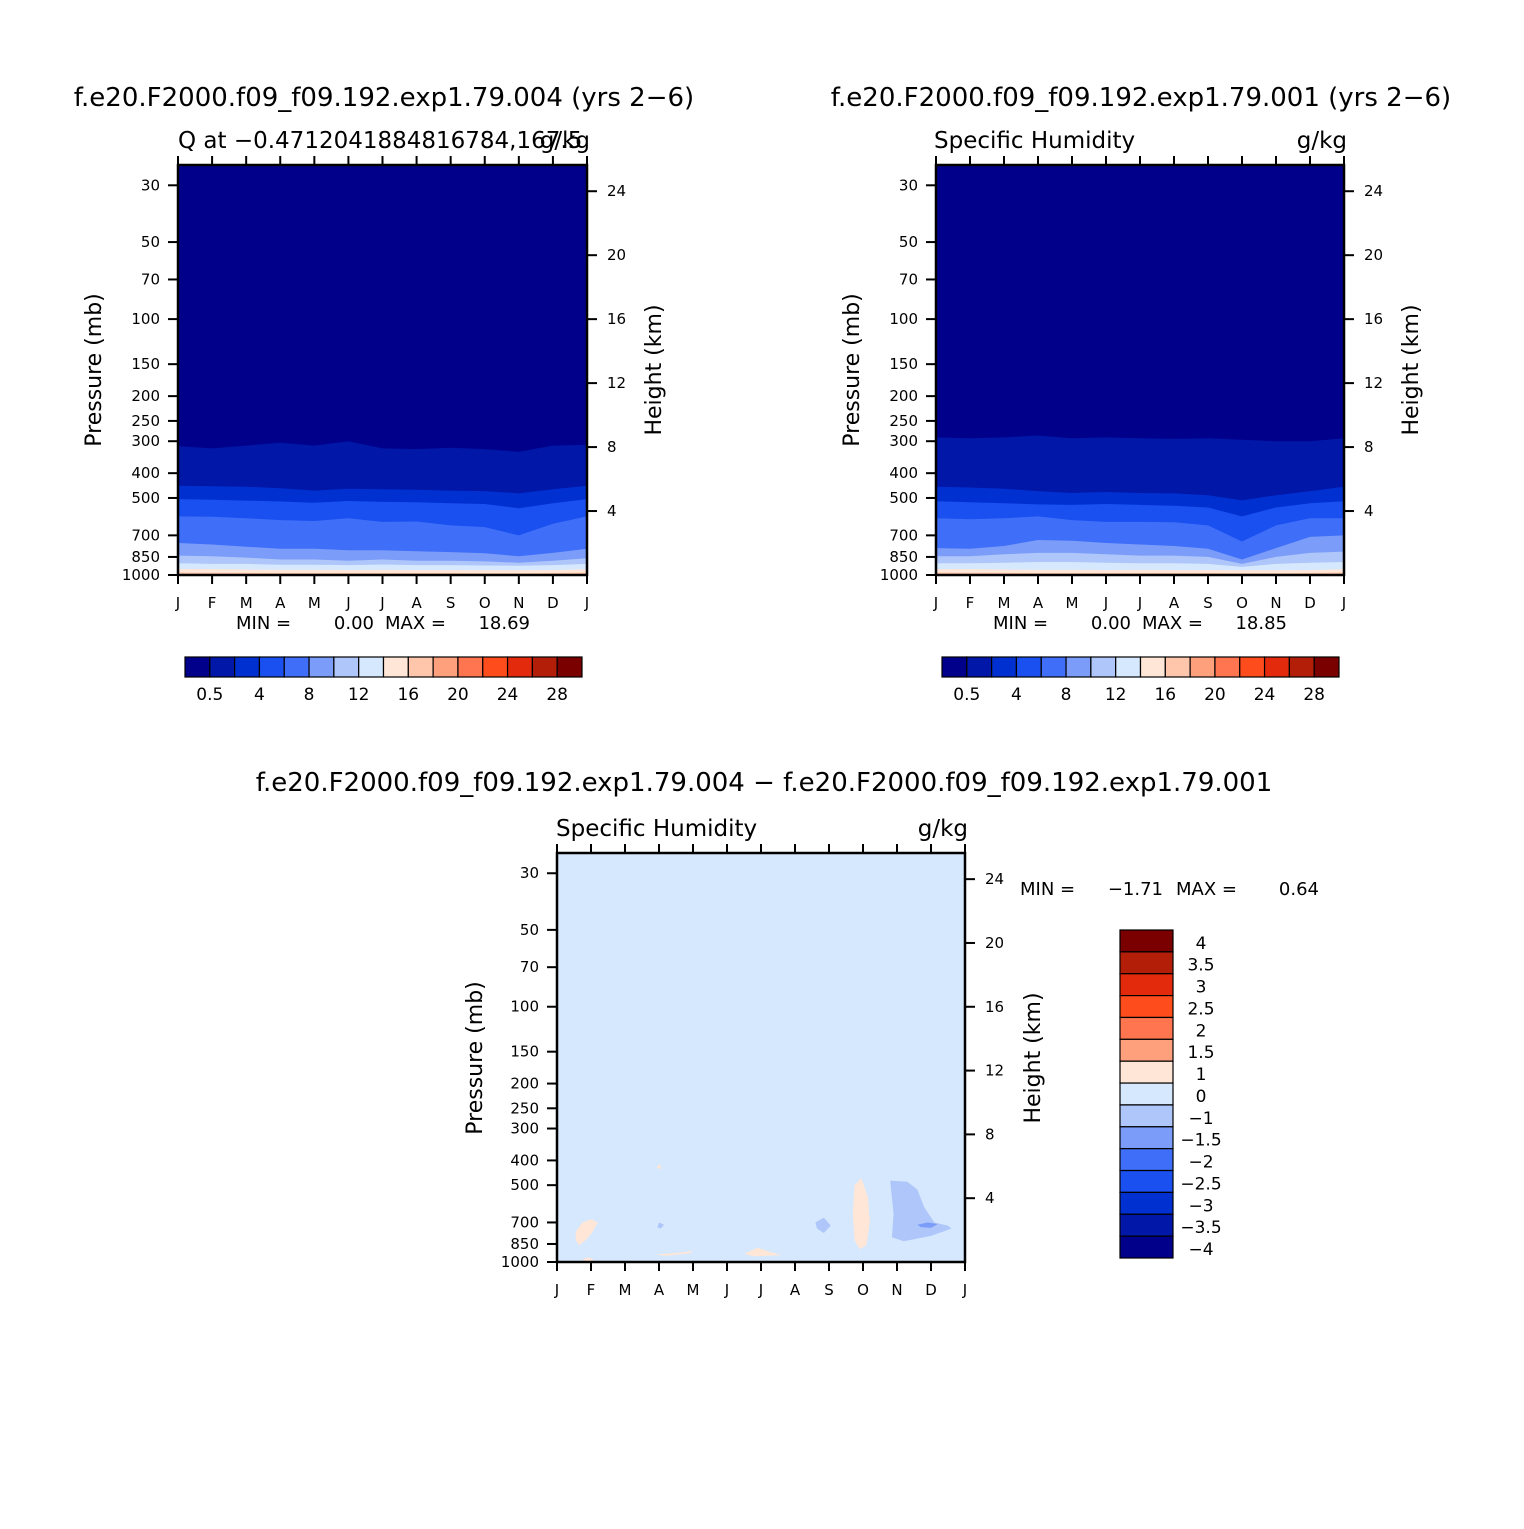 This screenshot has height=1529, width=1524. I want to click on panel2-ylabel: Pressure (mb), so click(852, 370).